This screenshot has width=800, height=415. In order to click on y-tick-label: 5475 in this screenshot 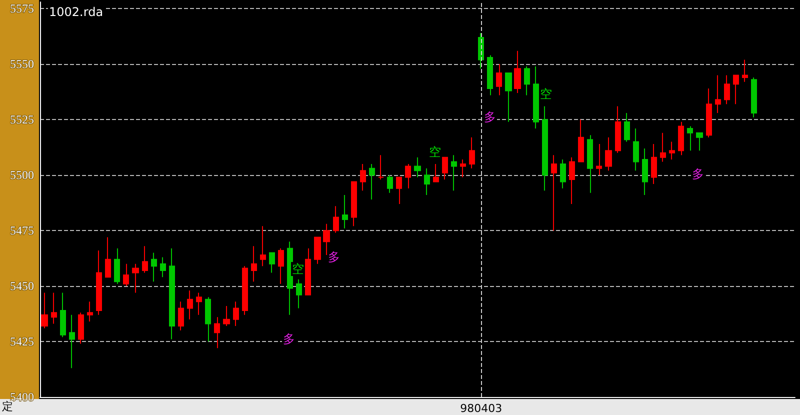, I will do `click(22, 231)`.